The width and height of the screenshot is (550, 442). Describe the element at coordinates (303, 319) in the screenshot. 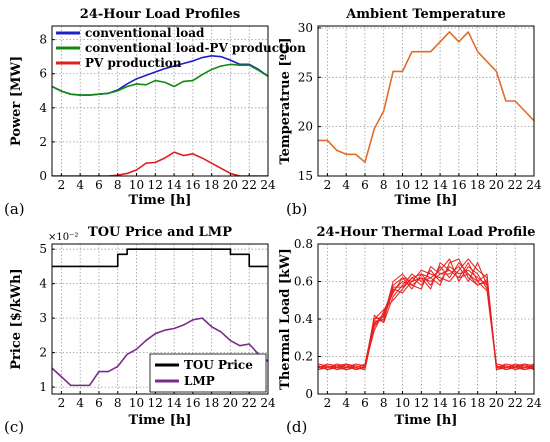

I see `y-tick-label: 0.4` at that location.